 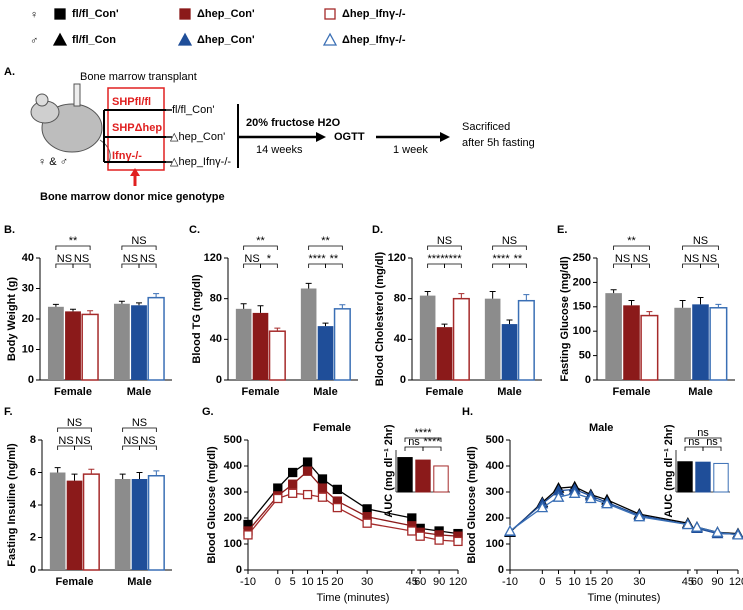 What do you see at coordinates (400, 339) in the screenshot?
I see `y-tick-label: 40` at bounding box center [400, 339].